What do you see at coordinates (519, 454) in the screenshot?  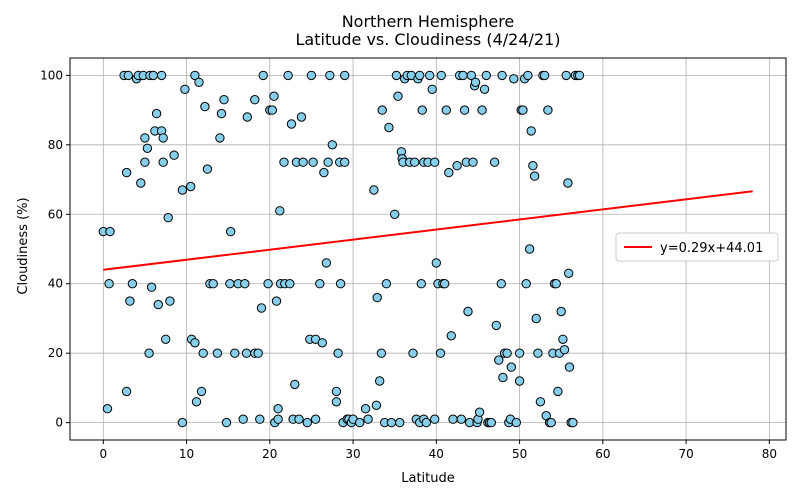 I see `x-tick-label: 50` at bounding box center [519, 454].